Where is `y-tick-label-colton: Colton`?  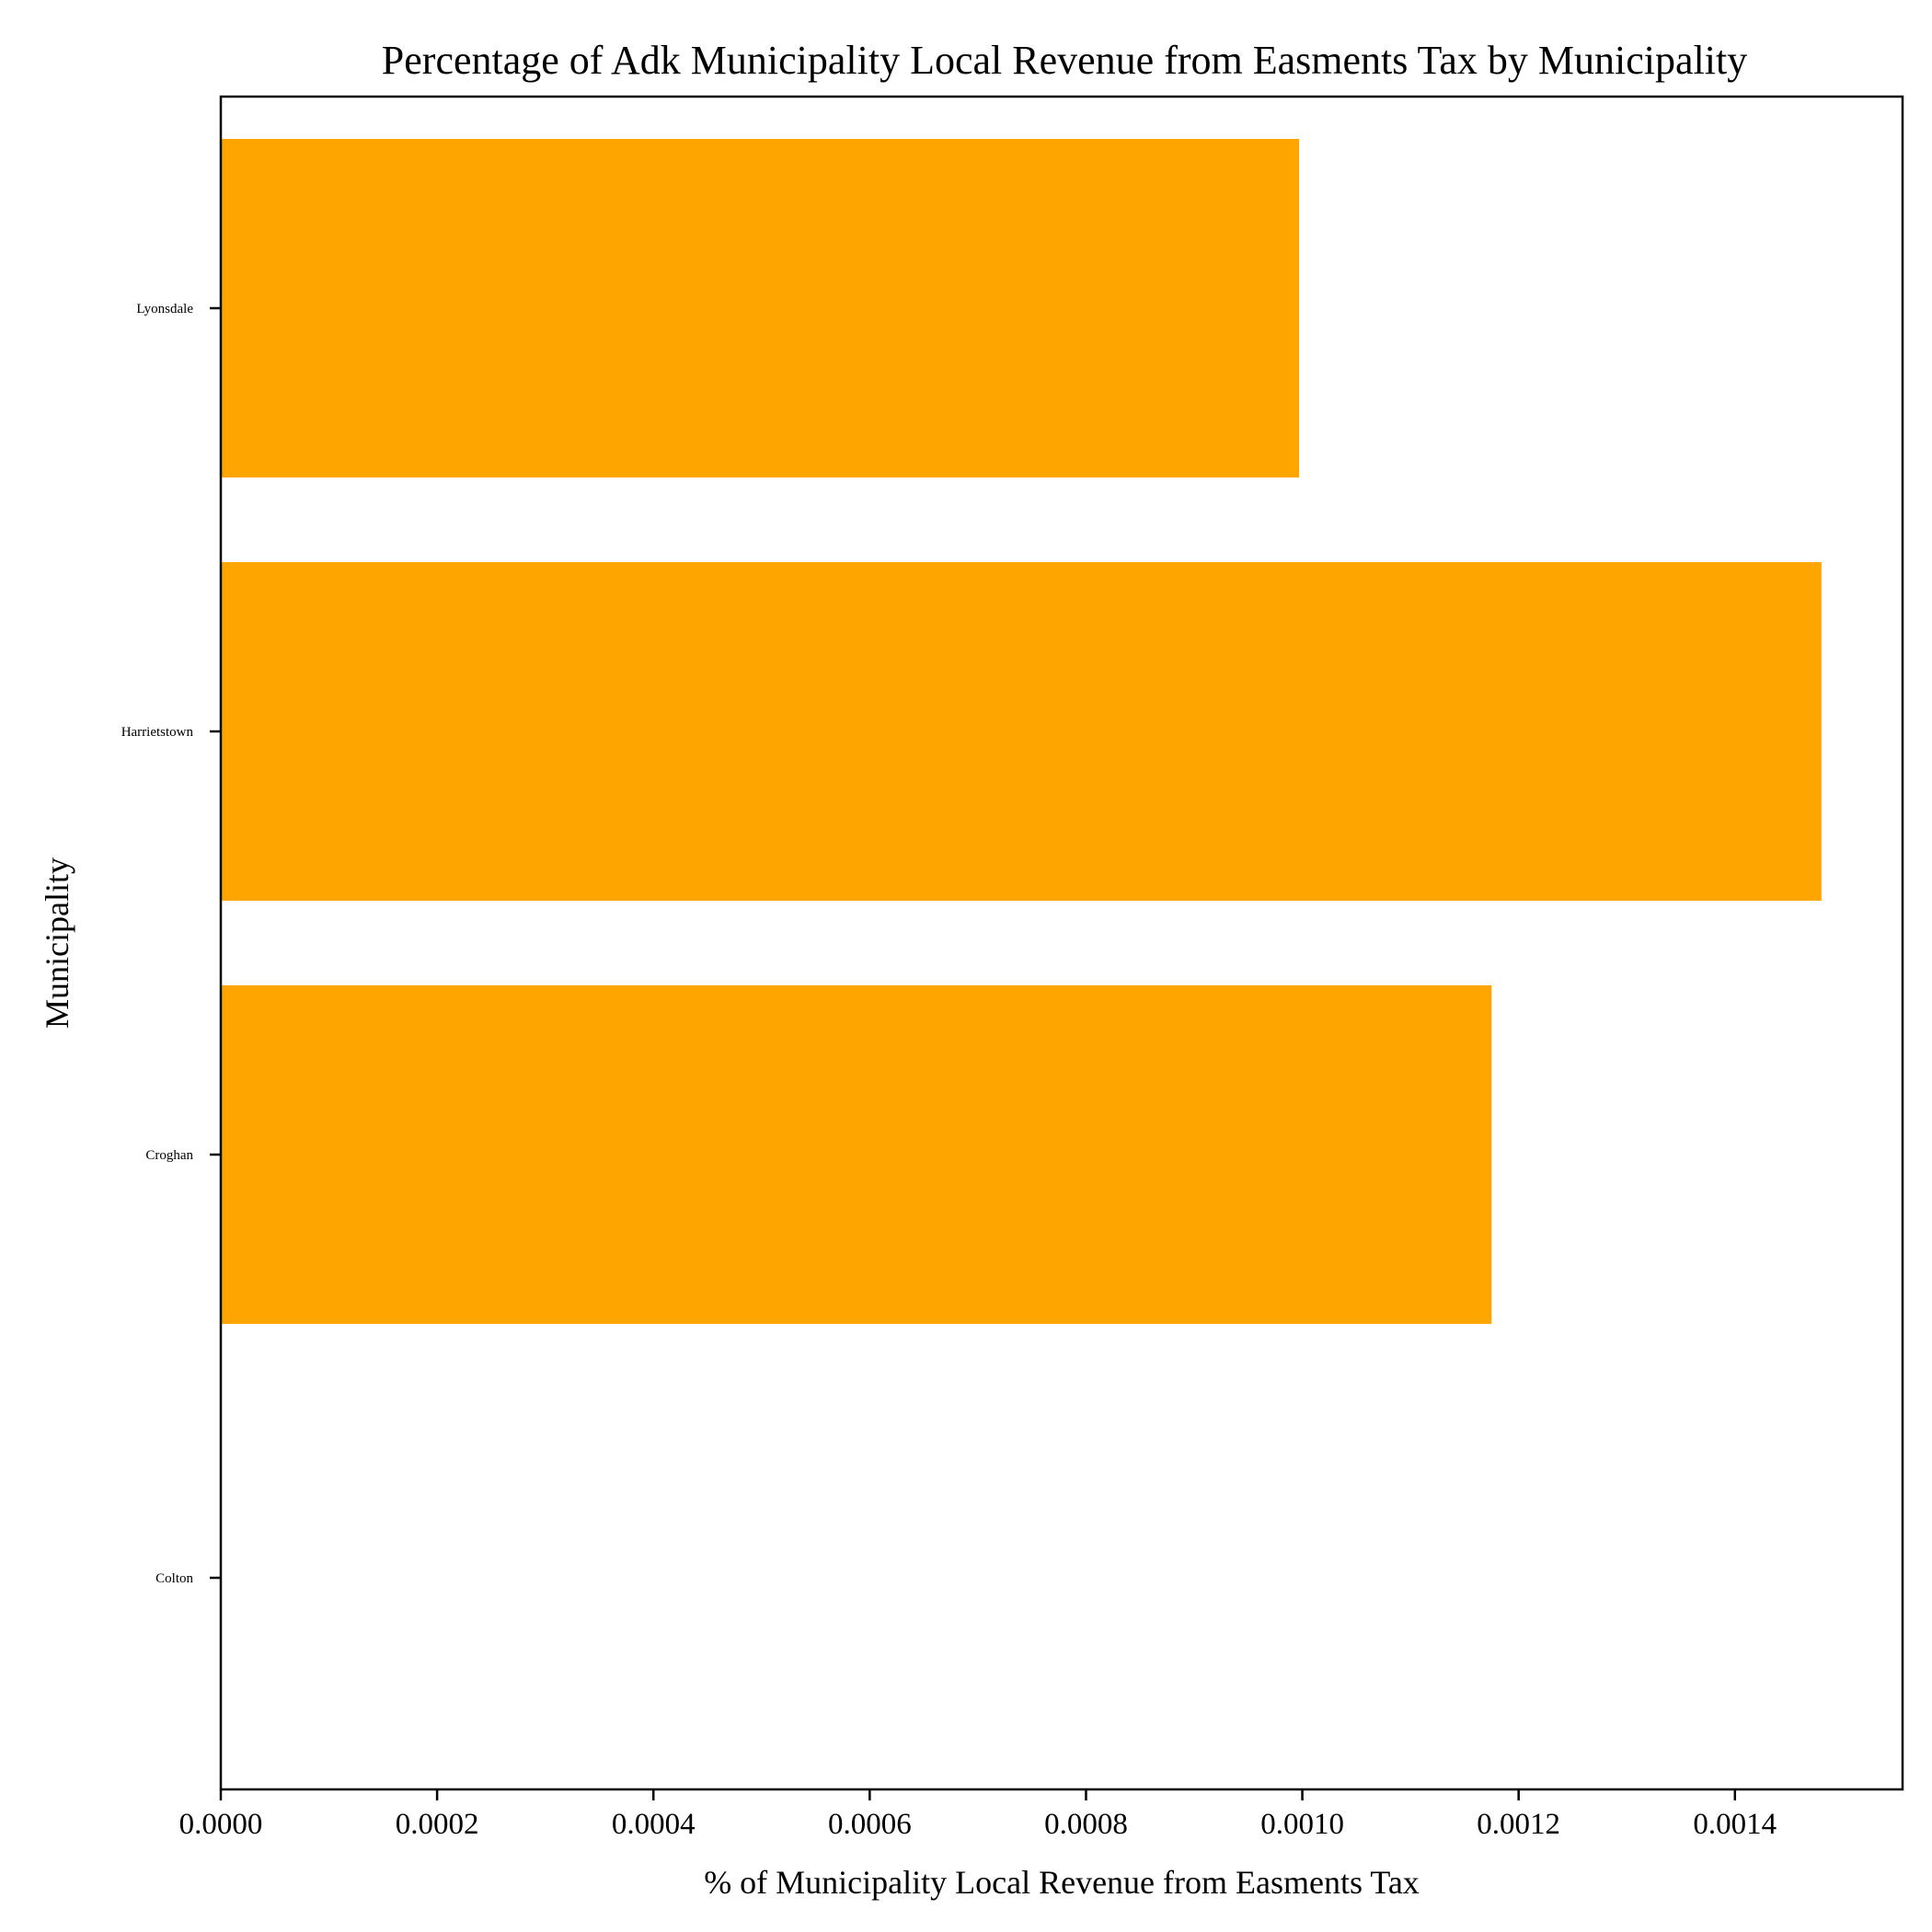
y-tick-label-colton: Colton is located at coordinates (174, 1578).